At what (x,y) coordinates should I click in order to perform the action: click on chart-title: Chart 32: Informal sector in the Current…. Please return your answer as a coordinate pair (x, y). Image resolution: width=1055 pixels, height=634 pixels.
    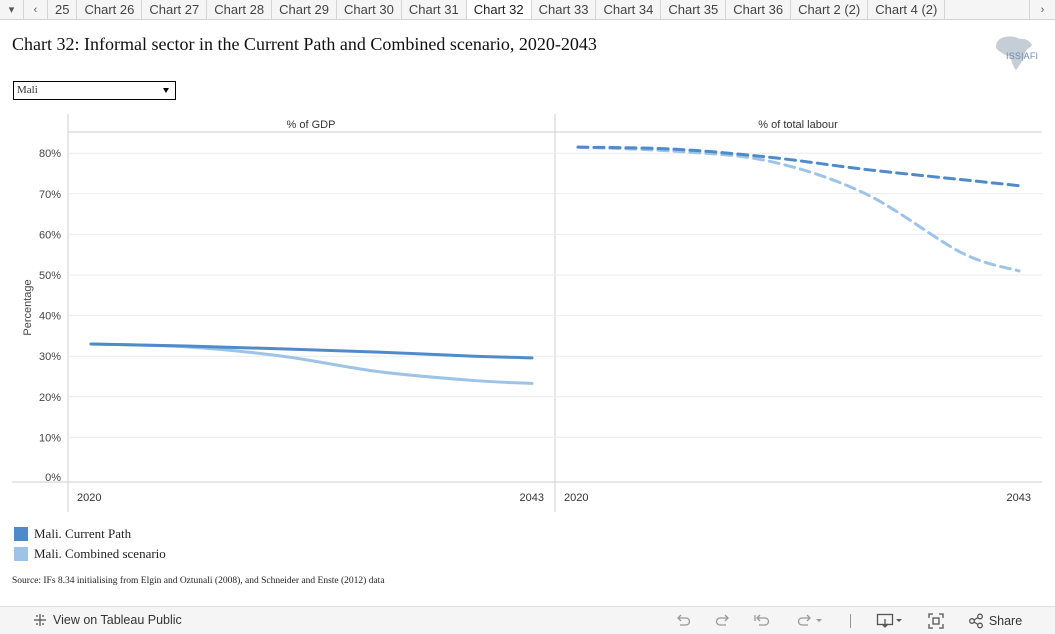
    Looking at the image, I should click on (304, 44).